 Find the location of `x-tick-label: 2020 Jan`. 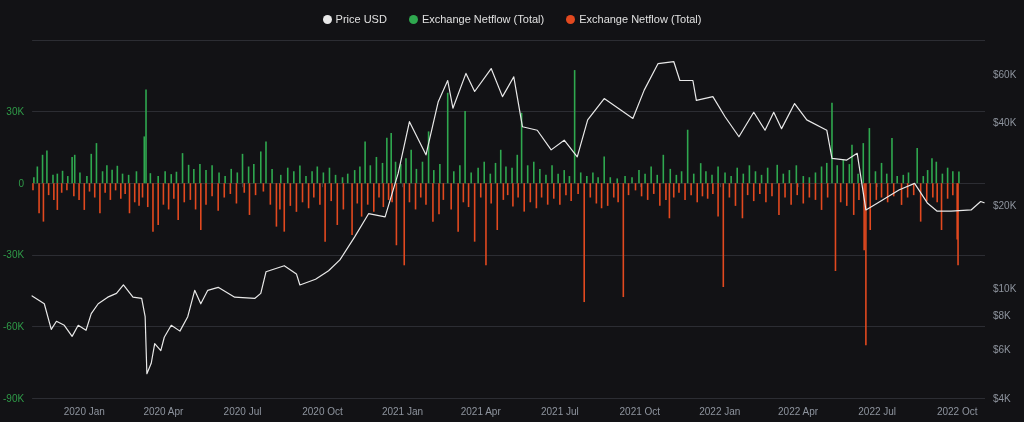

x-tick-label: 2020 Jan is located at coordinates (84, 411).